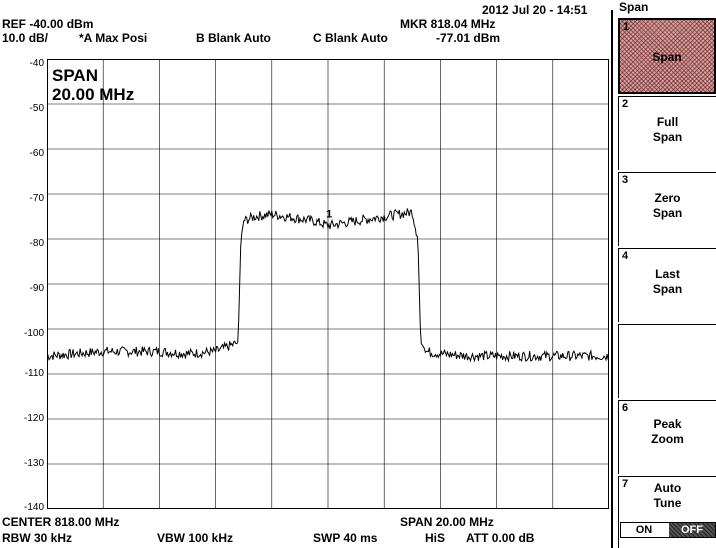  What do you see at coordinates (667, 361) in the screenshot?
I see `blank-softkey` at bounding box center [667, 361].